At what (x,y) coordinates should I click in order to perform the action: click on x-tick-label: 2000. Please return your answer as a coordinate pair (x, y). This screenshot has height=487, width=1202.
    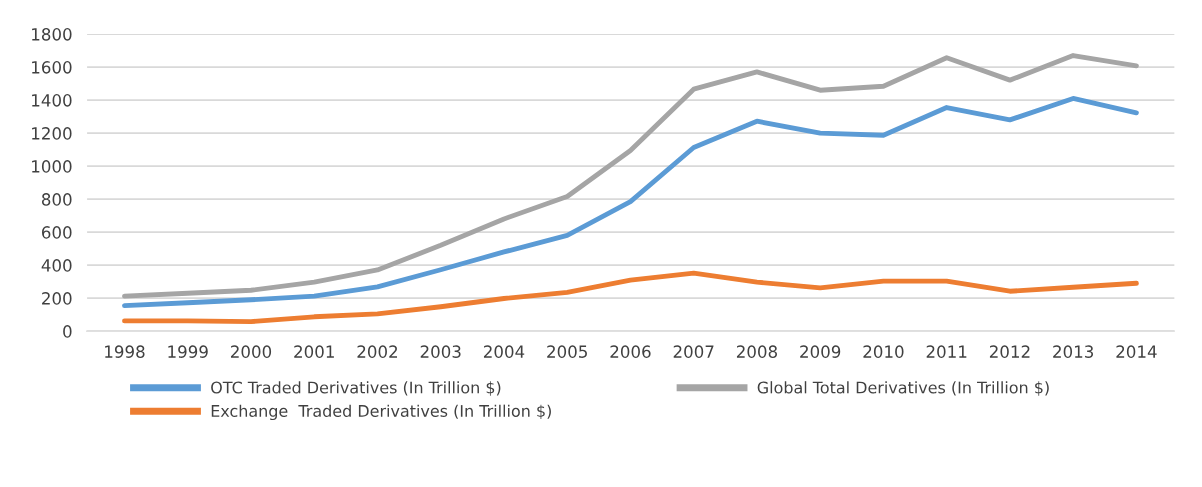
    Looking at the image, I should click on (251, 351).